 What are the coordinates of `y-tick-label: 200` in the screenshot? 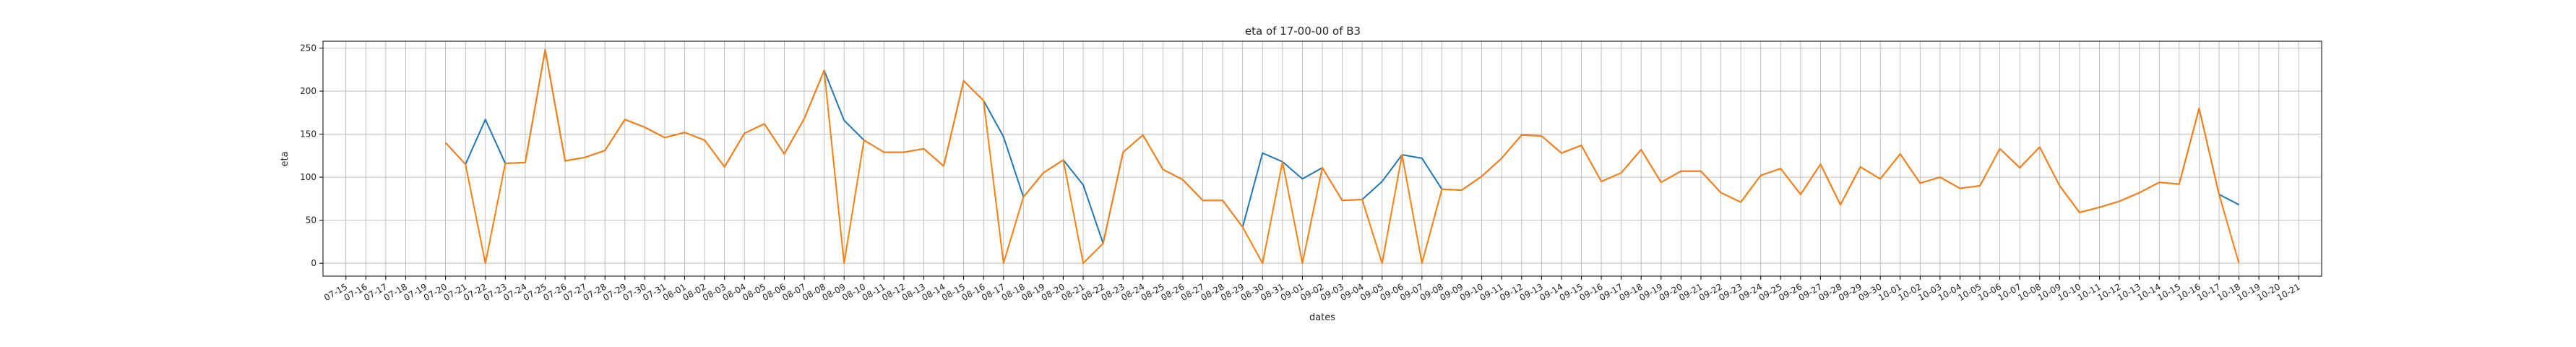 It's located at (308, 91).